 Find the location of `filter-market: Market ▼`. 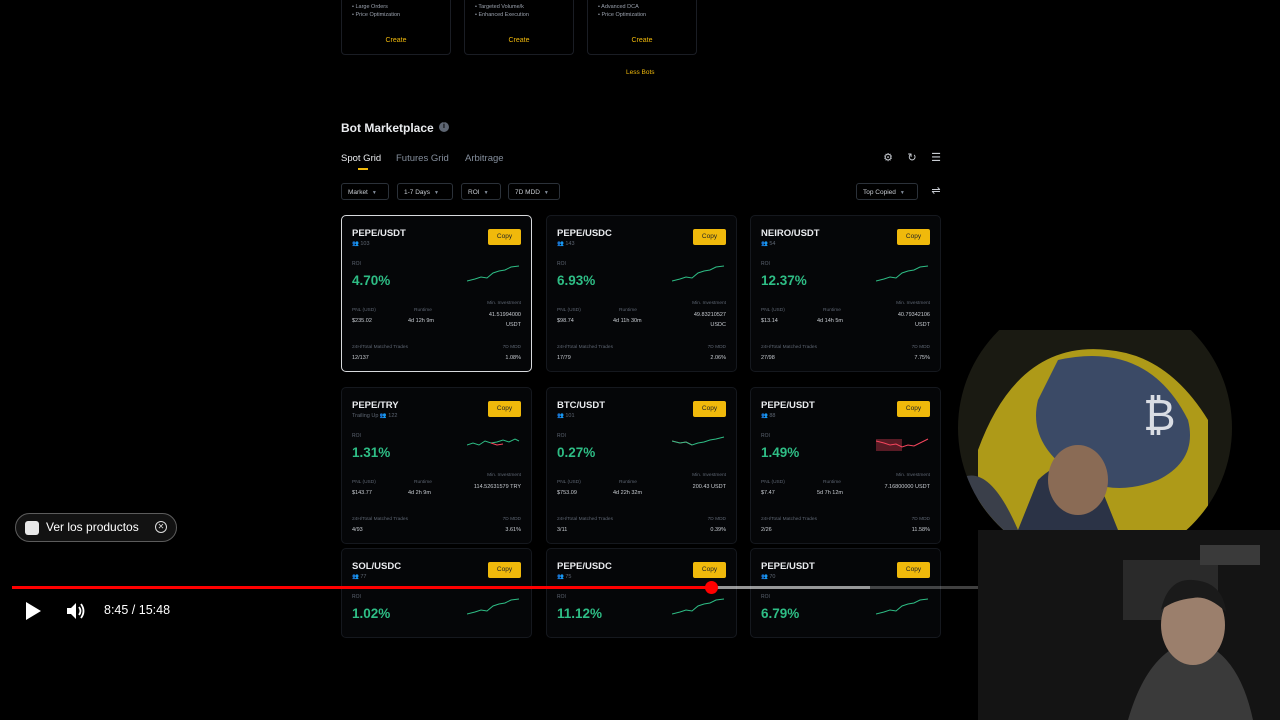

filter-market: Market ▼ is located at coordinates (365, 191).